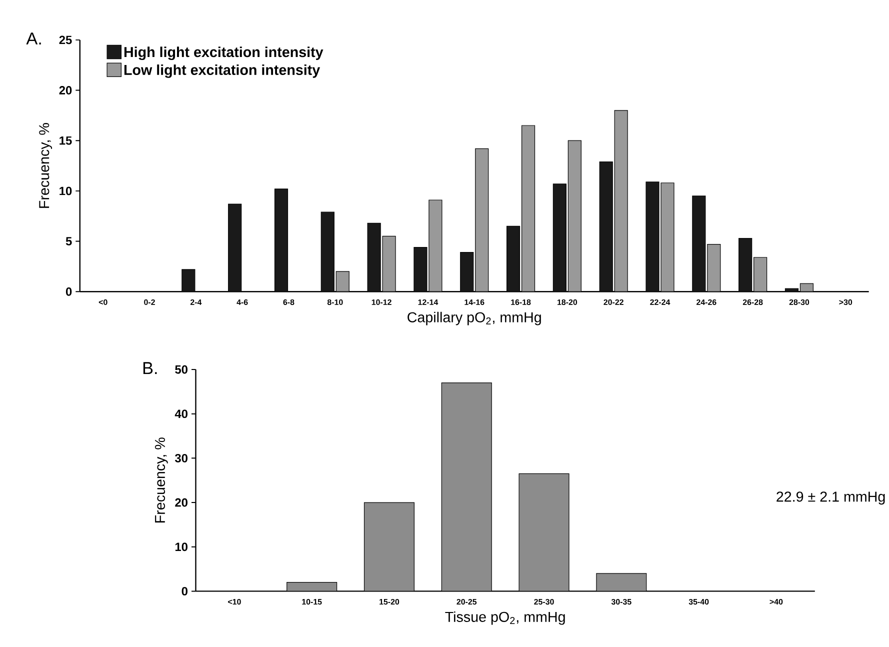  I want to click on y-tick-label: 50, so click(181, 369).